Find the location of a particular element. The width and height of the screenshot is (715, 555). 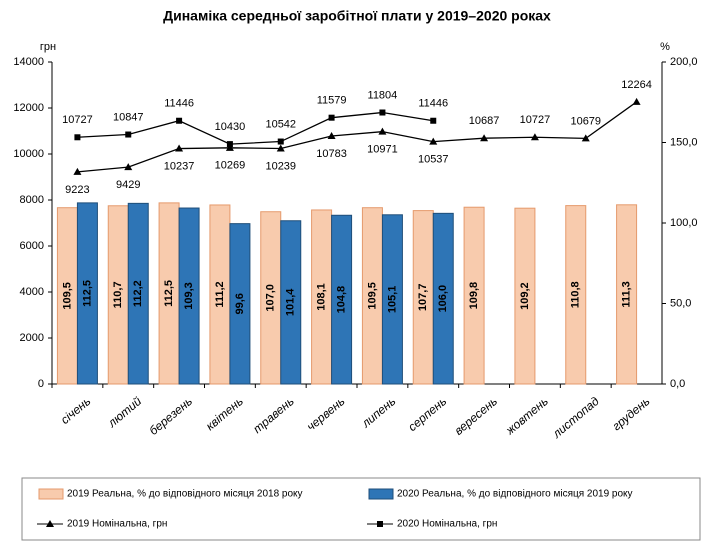

line-value-label: 10239 is located at coordinates (280, 166).